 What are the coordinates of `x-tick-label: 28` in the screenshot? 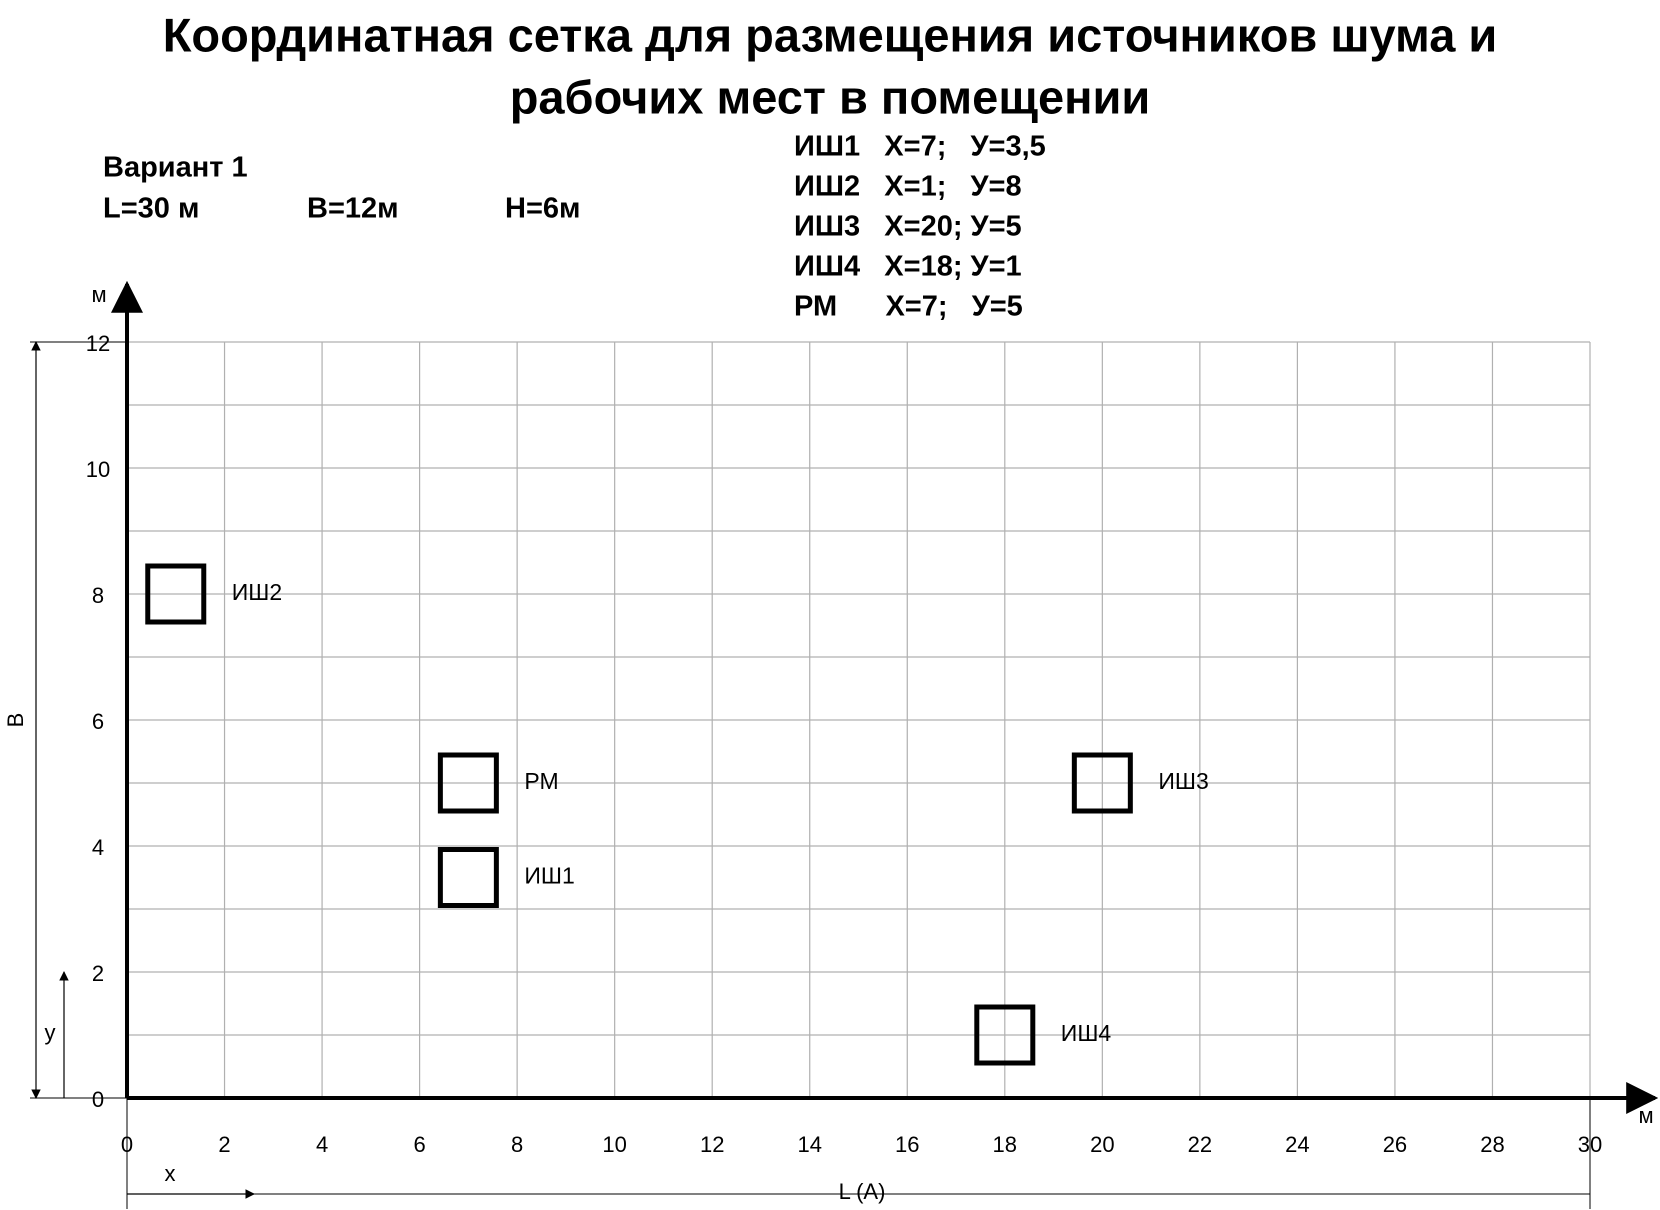 It's located at (1492, 1144).